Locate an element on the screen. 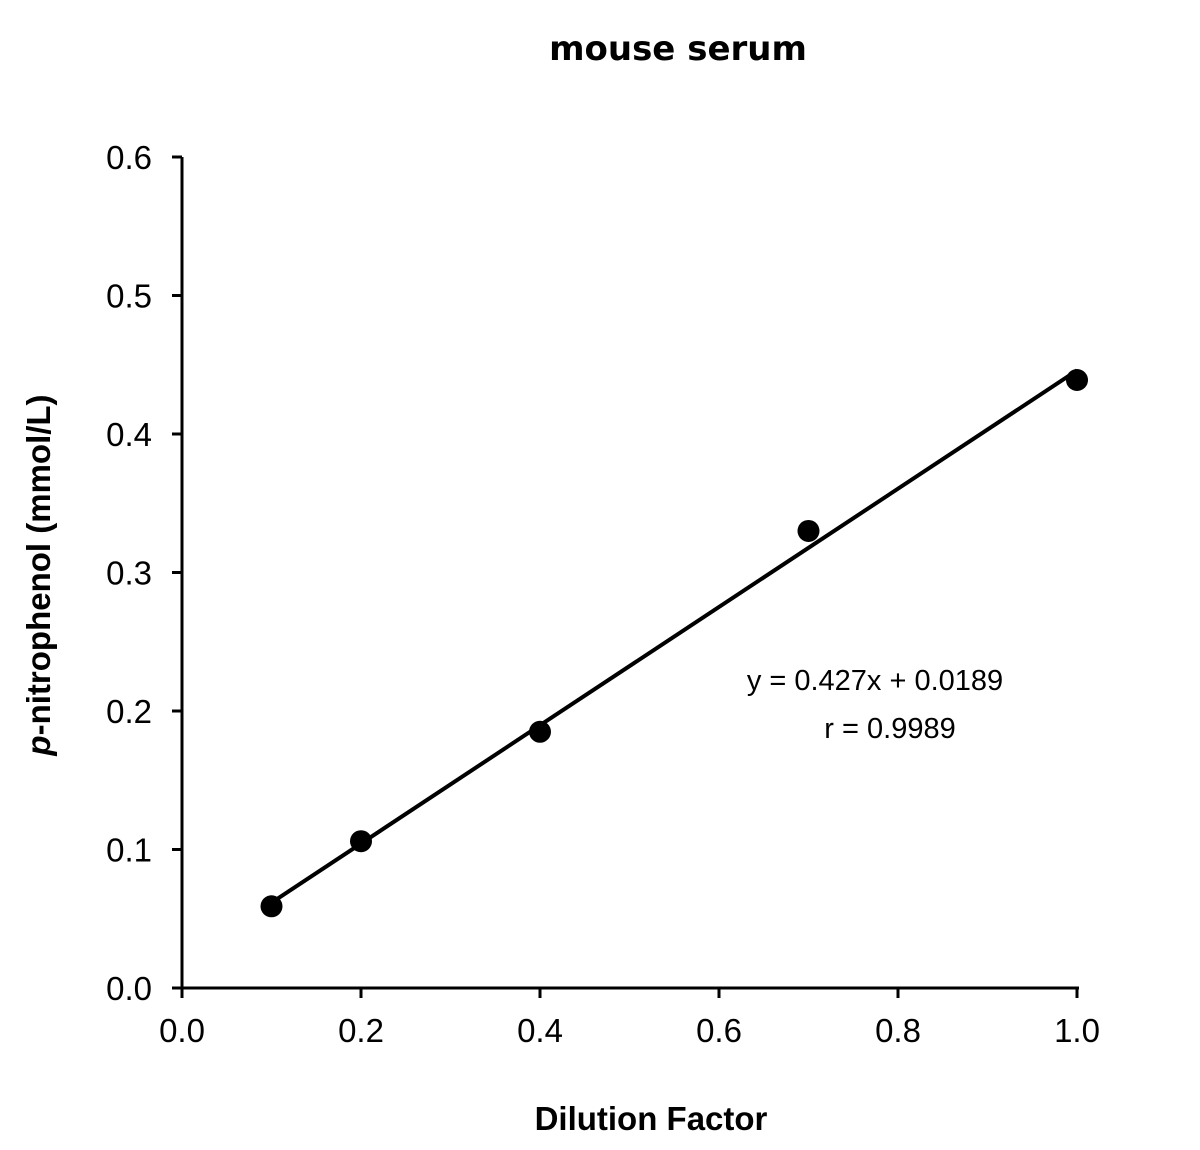 Image resolution: width=1200 pixels, height=1150 pixels. x-tick-label: 0.6 is located at coordinates (719, 1030).